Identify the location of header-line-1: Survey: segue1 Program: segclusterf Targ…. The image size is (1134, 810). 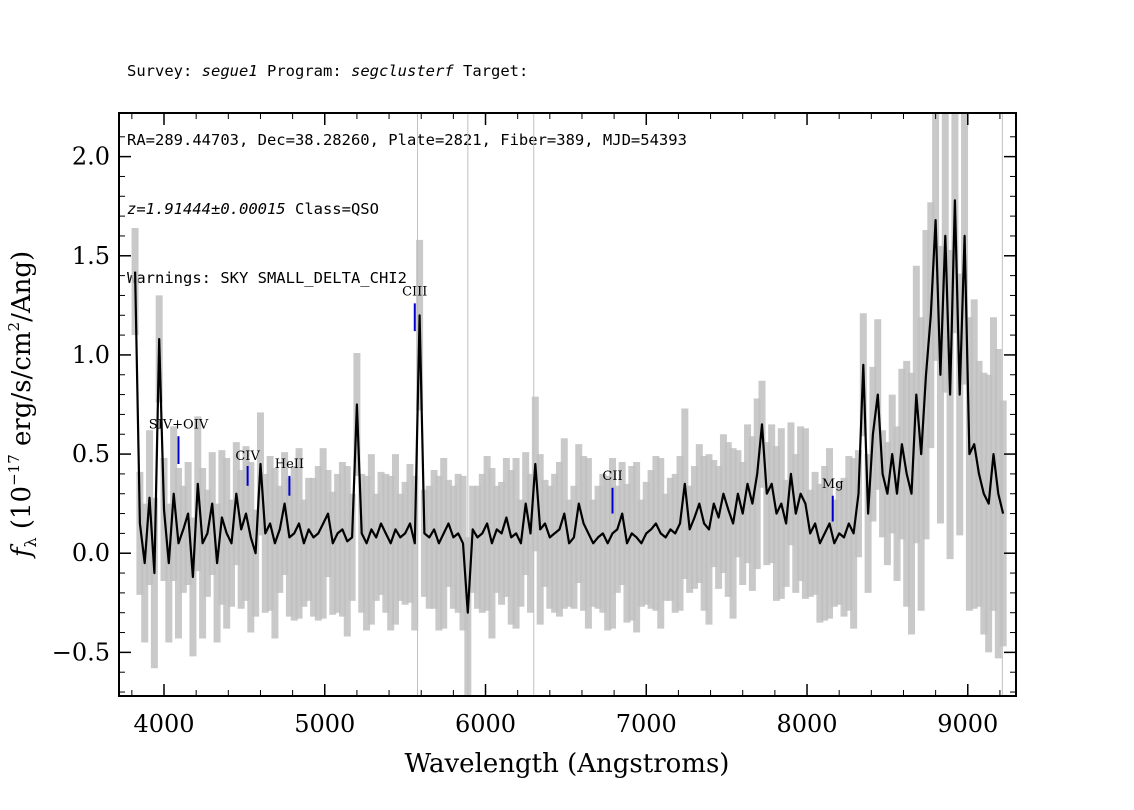
(328, 71).